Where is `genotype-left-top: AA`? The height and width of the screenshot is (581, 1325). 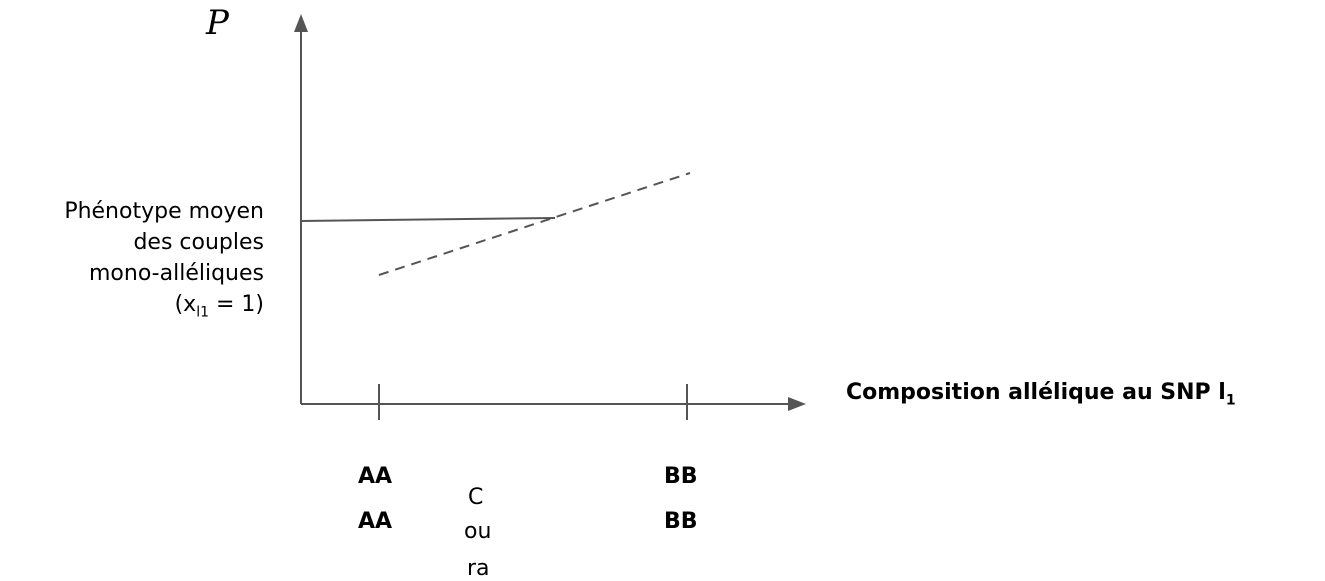
genotype-left-top: AA is located at coordinates (375, 476).